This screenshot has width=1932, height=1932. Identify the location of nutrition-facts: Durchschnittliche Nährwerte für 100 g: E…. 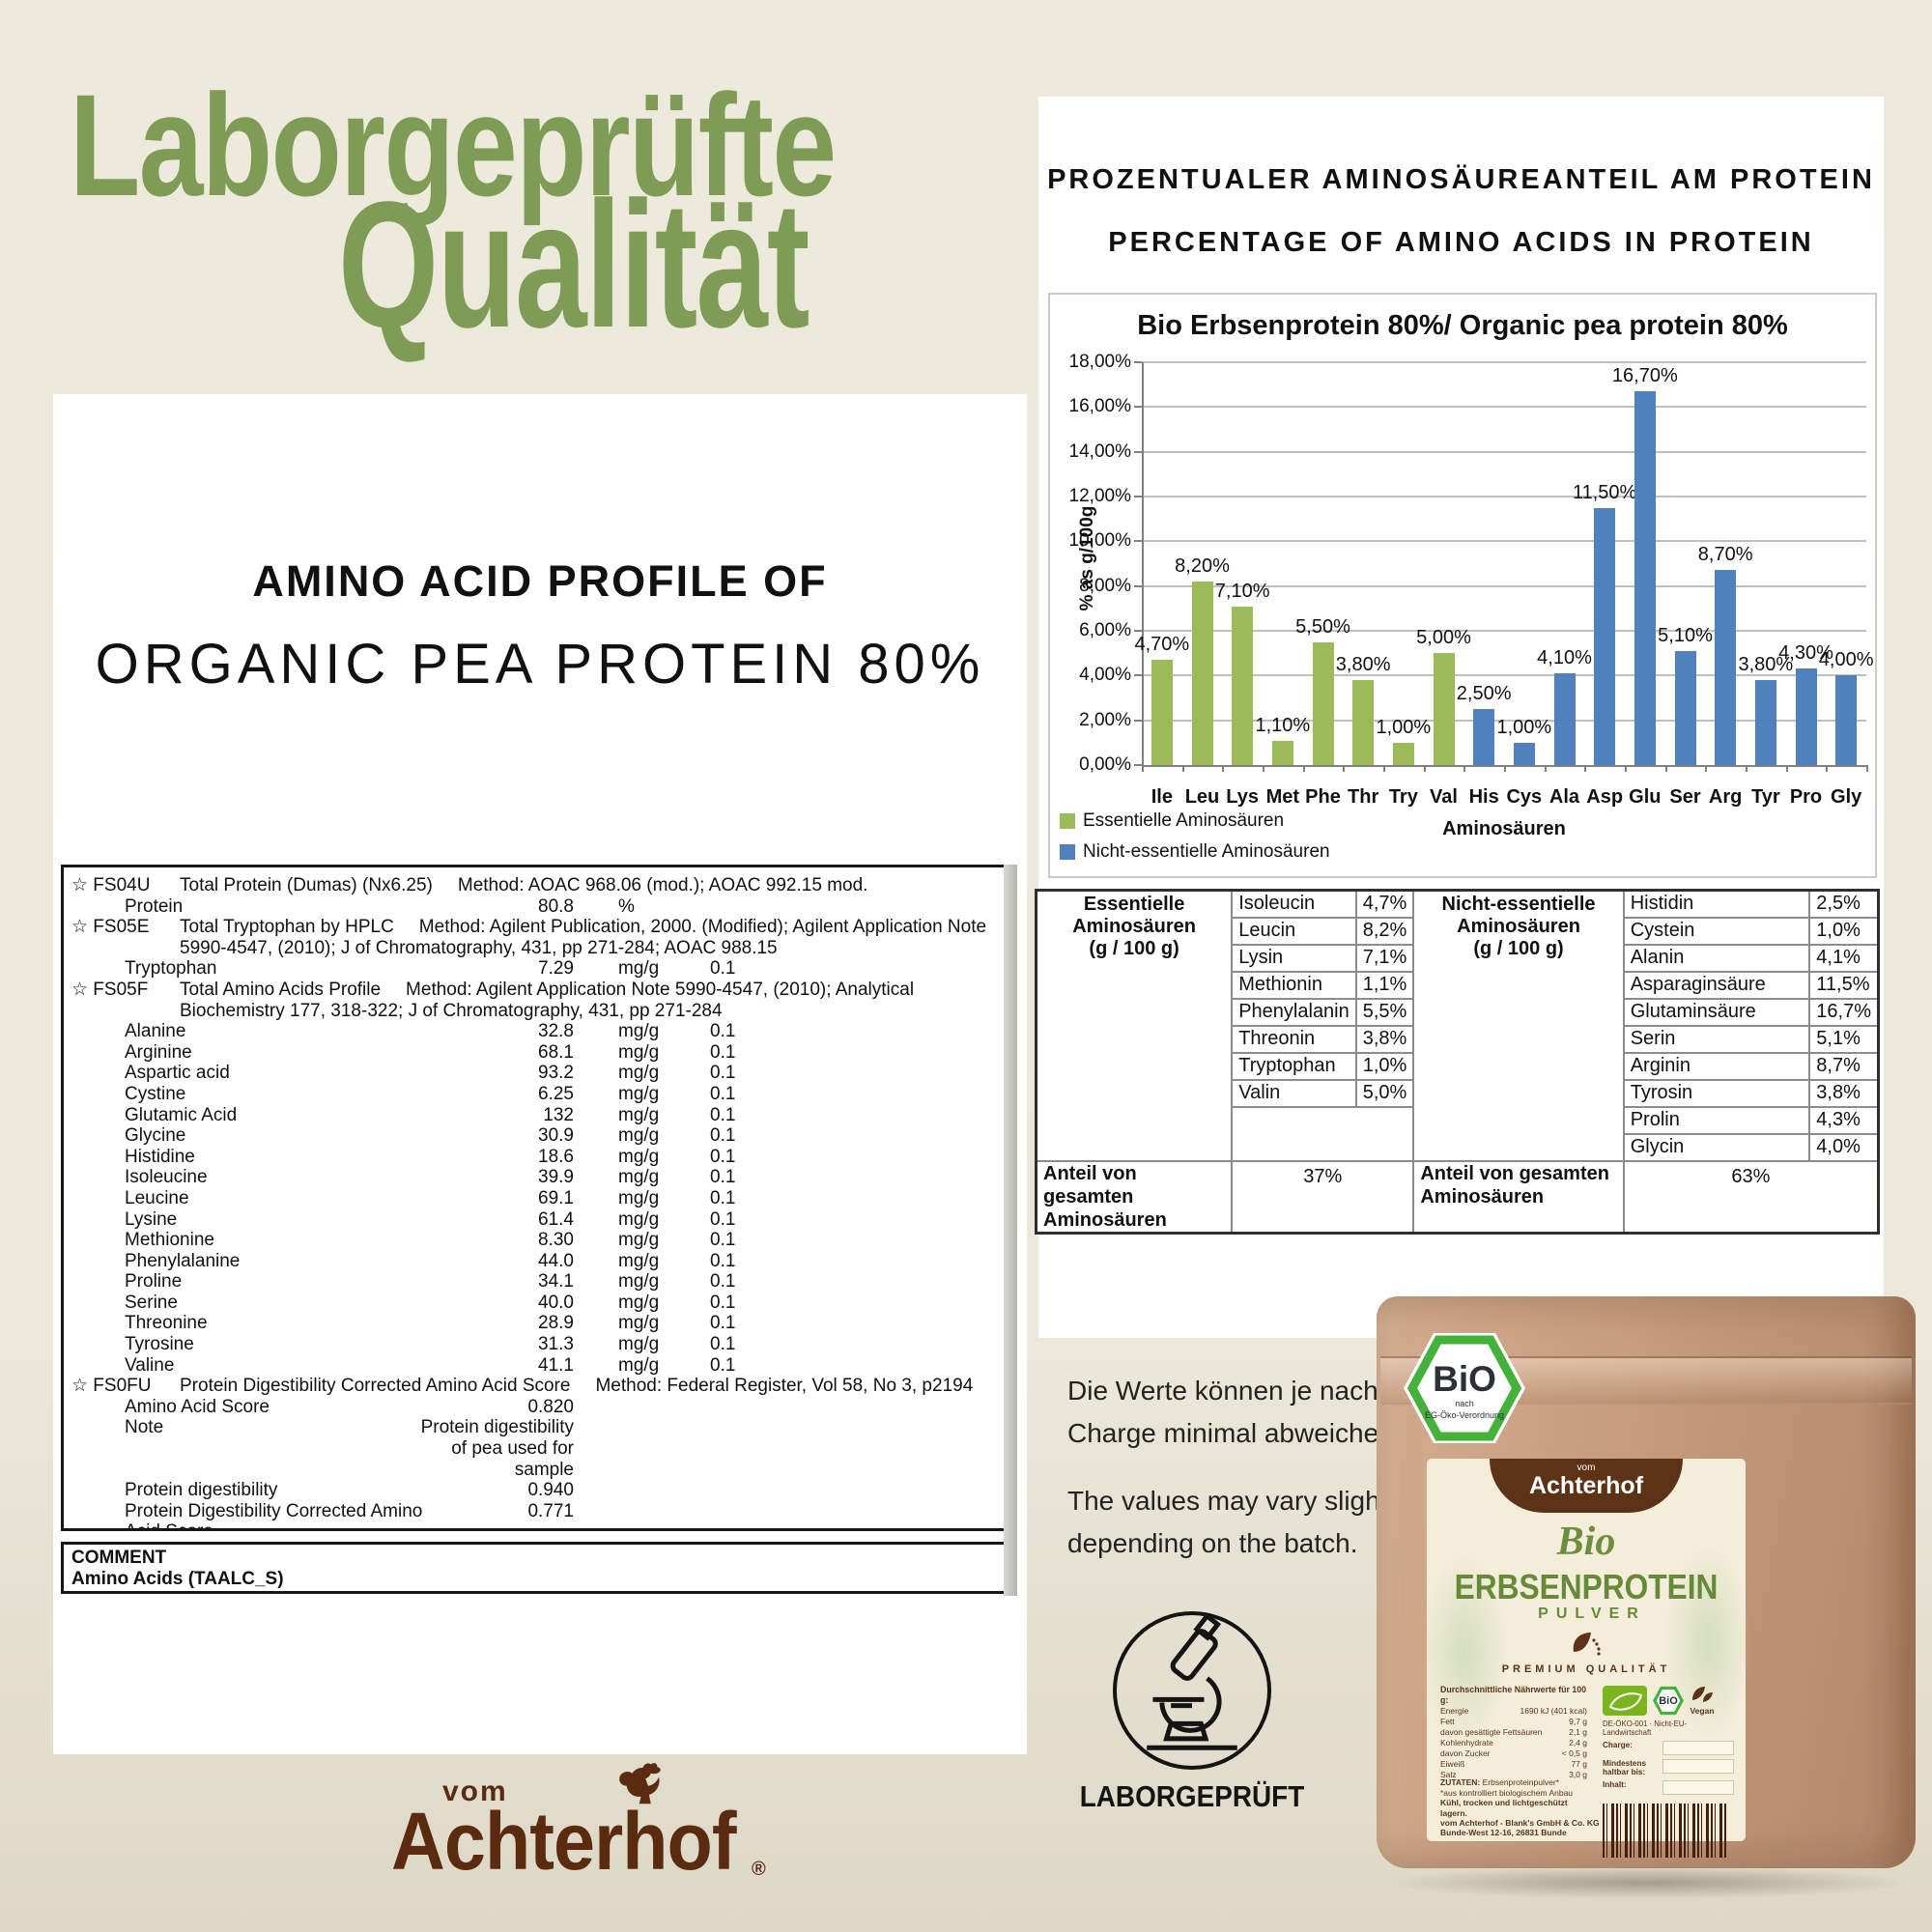
(1513, 1732).